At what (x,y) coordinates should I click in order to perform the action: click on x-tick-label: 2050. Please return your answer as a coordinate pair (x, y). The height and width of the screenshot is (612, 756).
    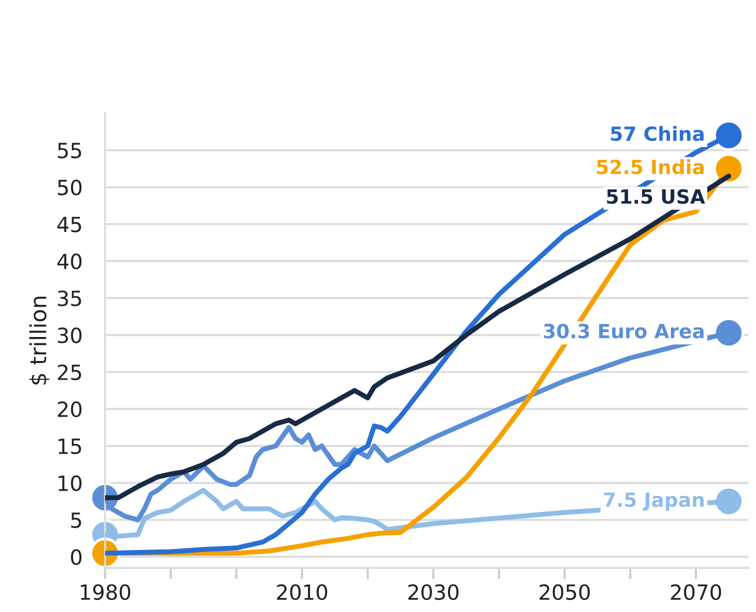
    Looking at the image, I should click on (565, 592).